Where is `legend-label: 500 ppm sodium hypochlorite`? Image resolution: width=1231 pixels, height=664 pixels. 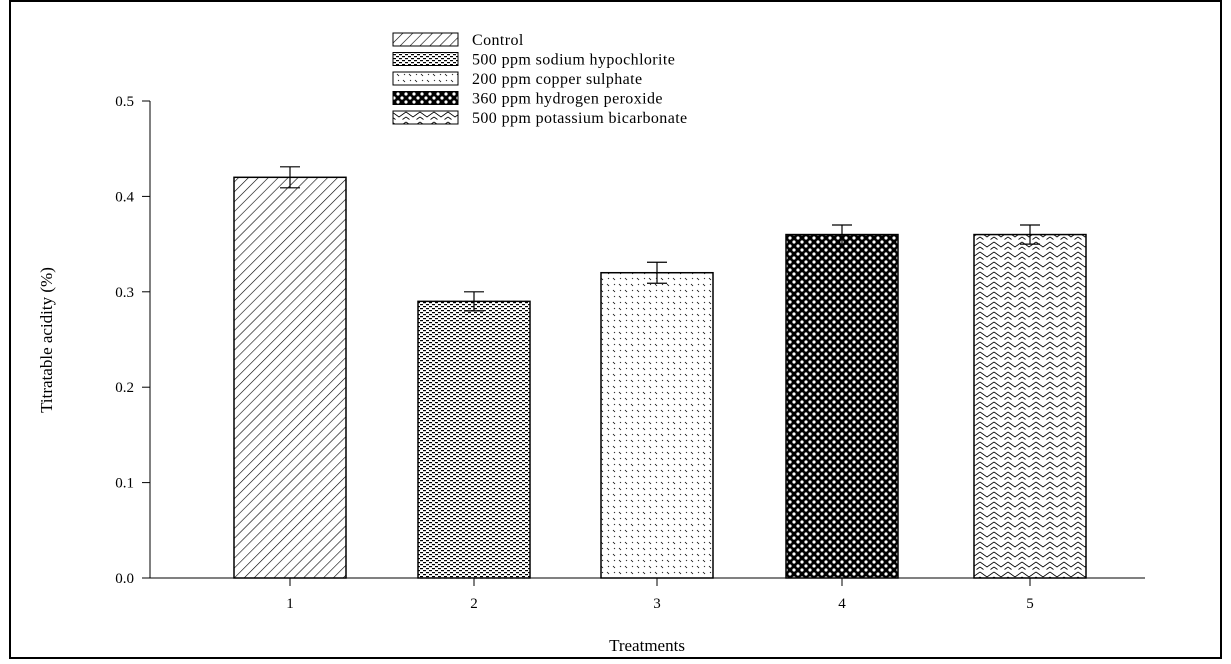 legend-label: 500 ppm sodium hypochlorite is located at coordinates (573, 60).